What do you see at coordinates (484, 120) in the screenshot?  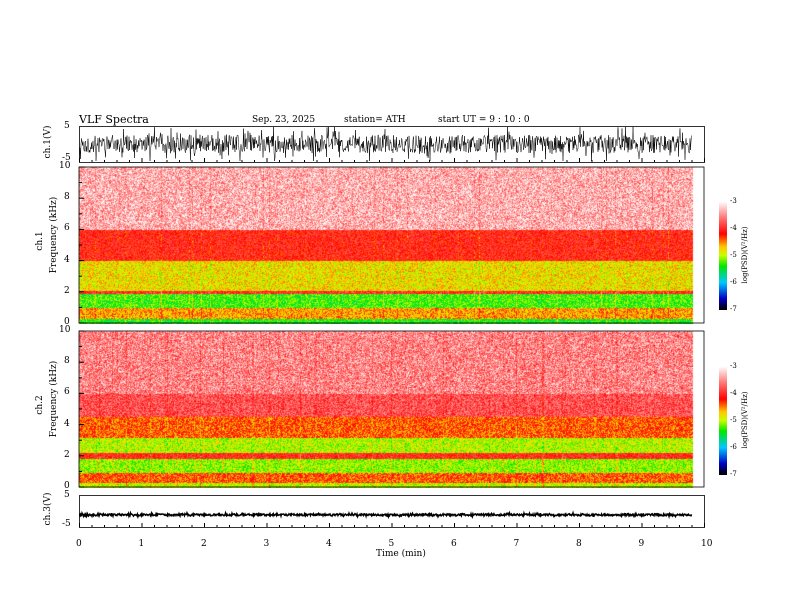 I see `start-time-label: start UT = 9 : 10 : 0` at bounding box center [484, 120].